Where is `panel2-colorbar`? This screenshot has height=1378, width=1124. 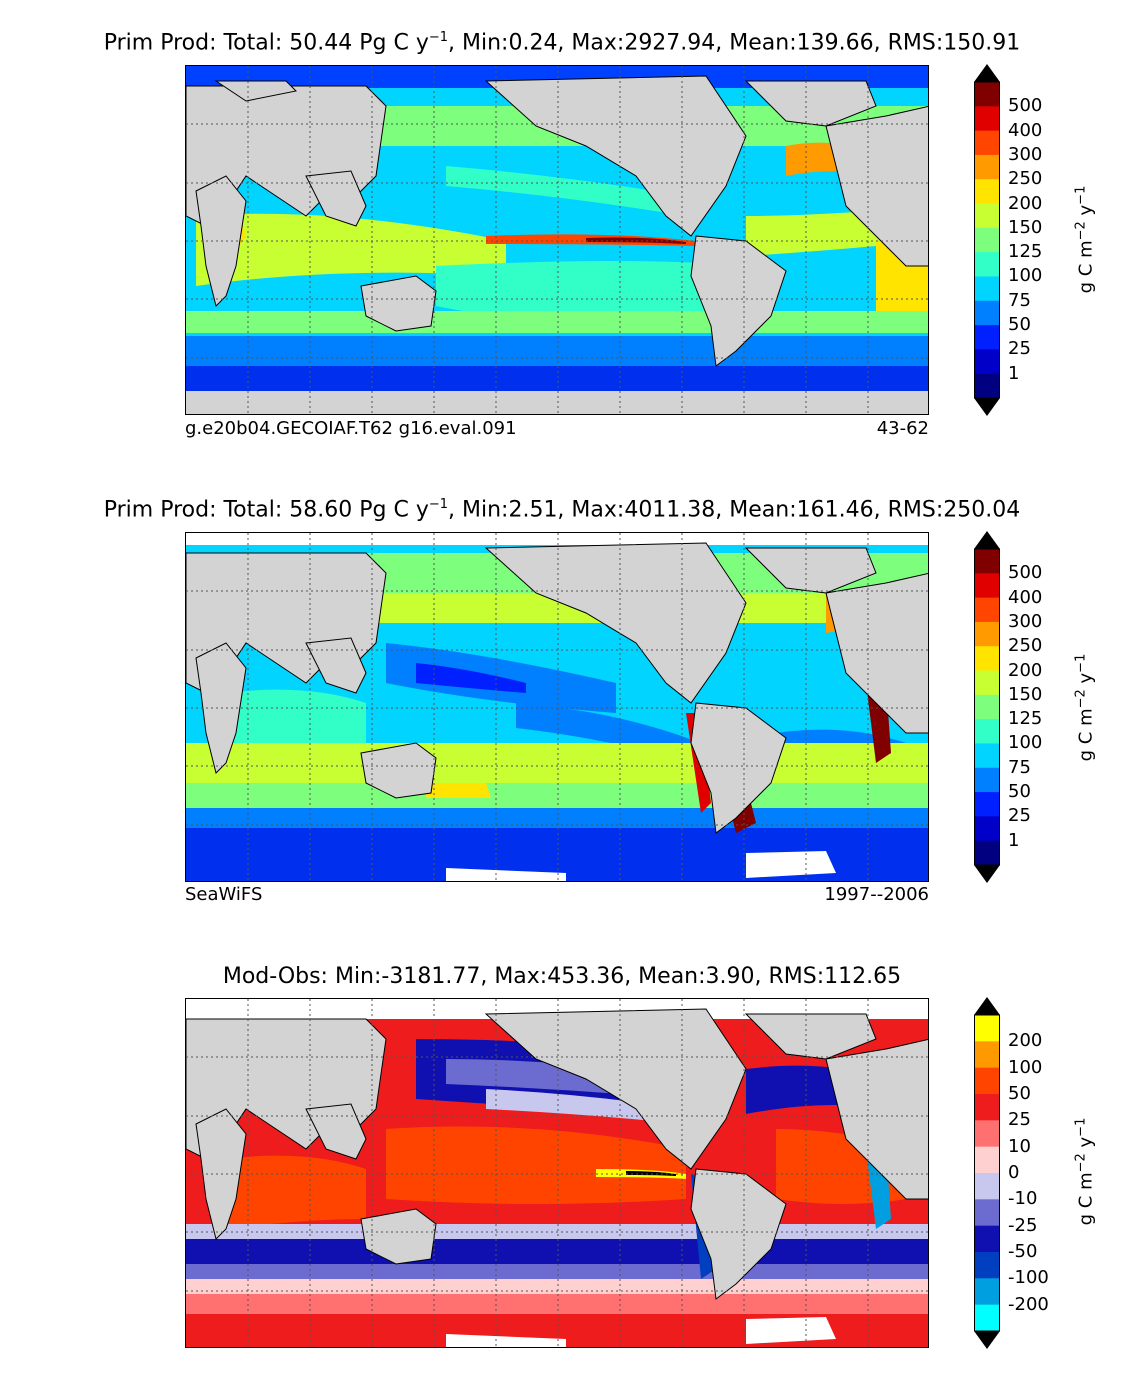
panel2-colorbar is located at coordinates (987, 707).